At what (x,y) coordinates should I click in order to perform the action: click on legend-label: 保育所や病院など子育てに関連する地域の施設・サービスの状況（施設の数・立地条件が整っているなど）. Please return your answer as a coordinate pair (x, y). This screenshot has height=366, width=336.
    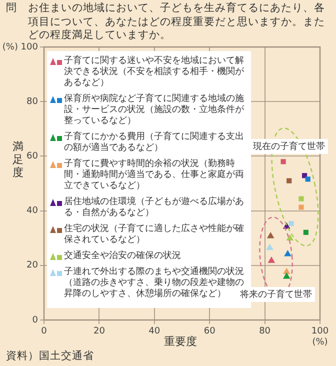
    Looking at the image, I should click on (154, 110).